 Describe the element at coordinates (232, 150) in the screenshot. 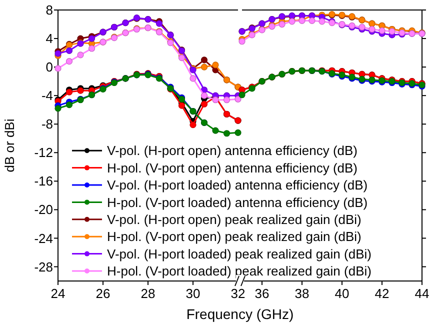

I see `legend-label: V-pol. (H-port open) antenna efficiency (dB)` at that location.